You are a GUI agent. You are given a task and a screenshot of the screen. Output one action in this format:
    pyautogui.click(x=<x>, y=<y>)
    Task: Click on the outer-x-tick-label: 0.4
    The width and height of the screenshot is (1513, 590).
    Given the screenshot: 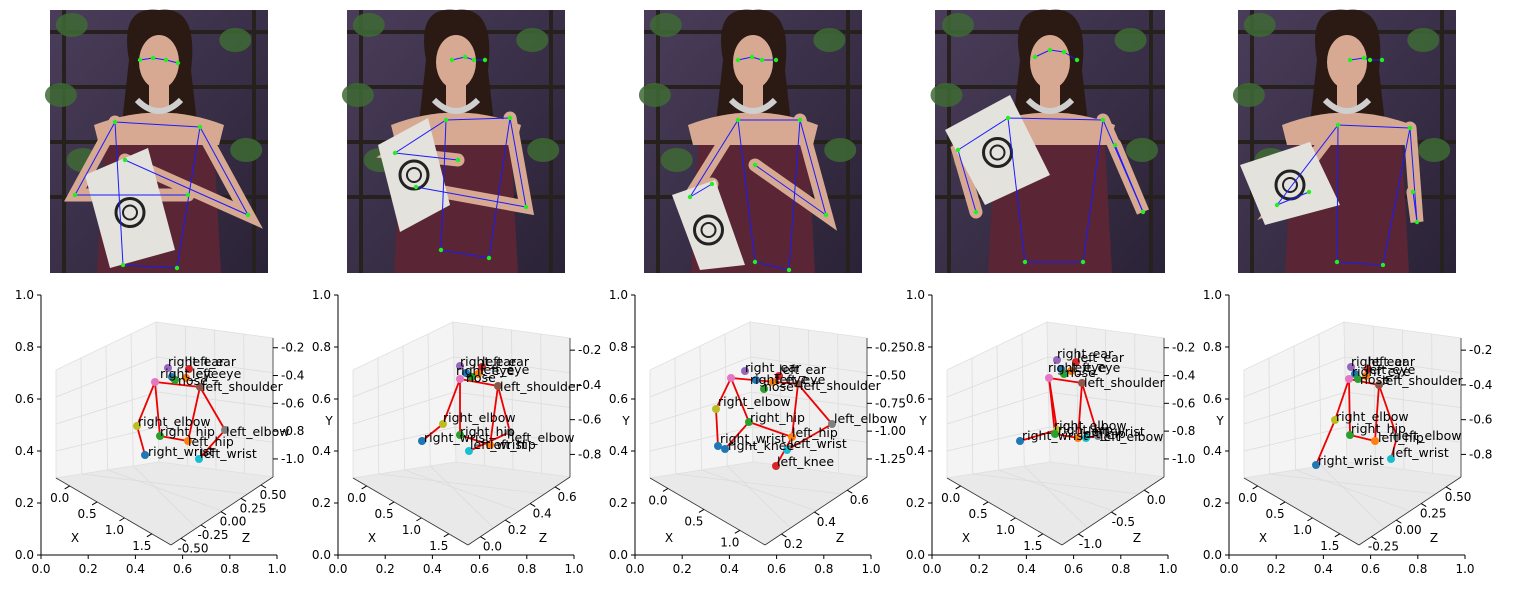 What is the action you would take?
    pyautogui.click(x=1026, y=569)
    